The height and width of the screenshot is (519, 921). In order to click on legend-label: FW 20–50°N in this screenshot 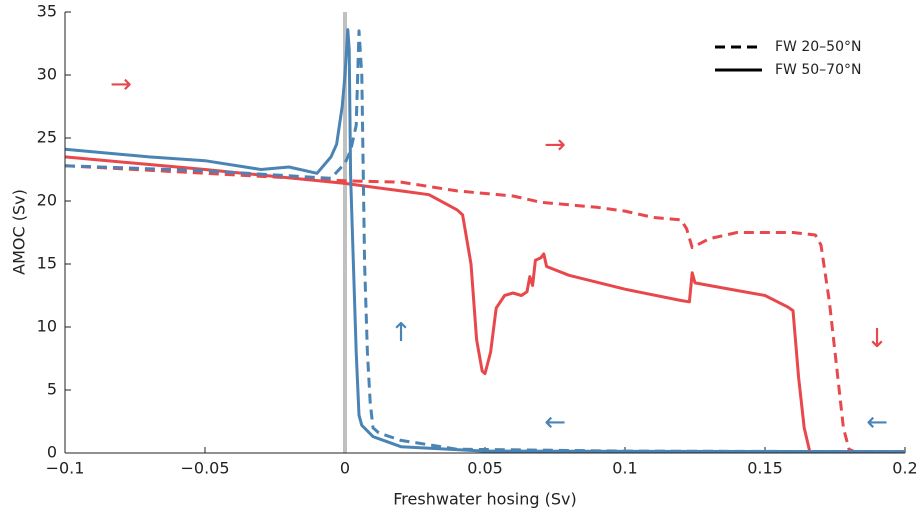, I will do `click(818, 47)`.